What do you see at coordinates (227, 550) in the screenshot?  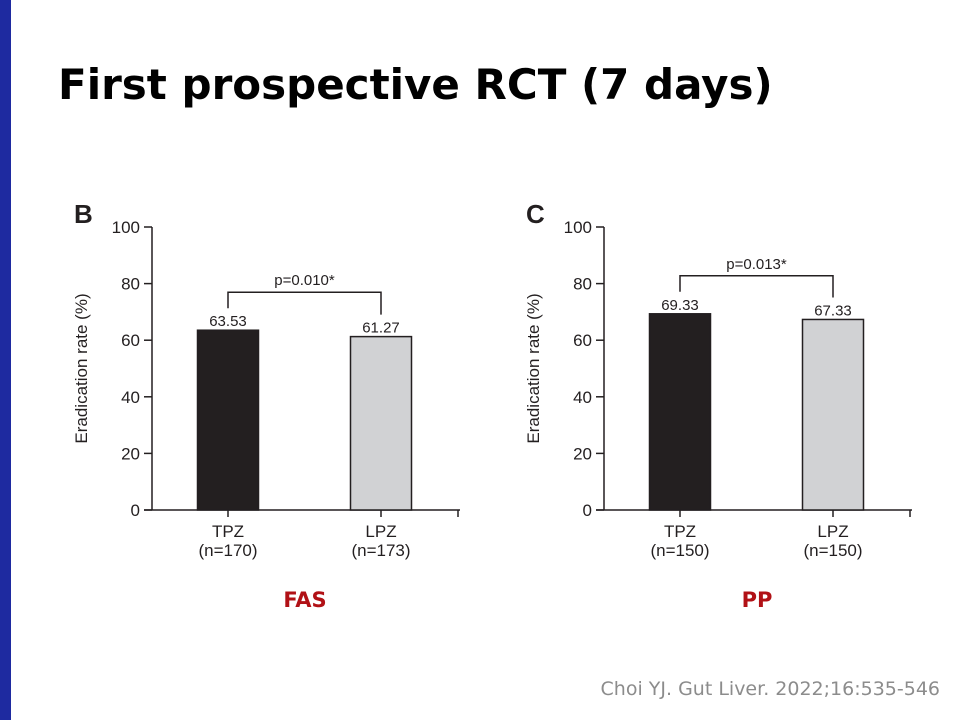 I see `x-tick-sublabel: (n=170)` at bounding box center [227, 550].